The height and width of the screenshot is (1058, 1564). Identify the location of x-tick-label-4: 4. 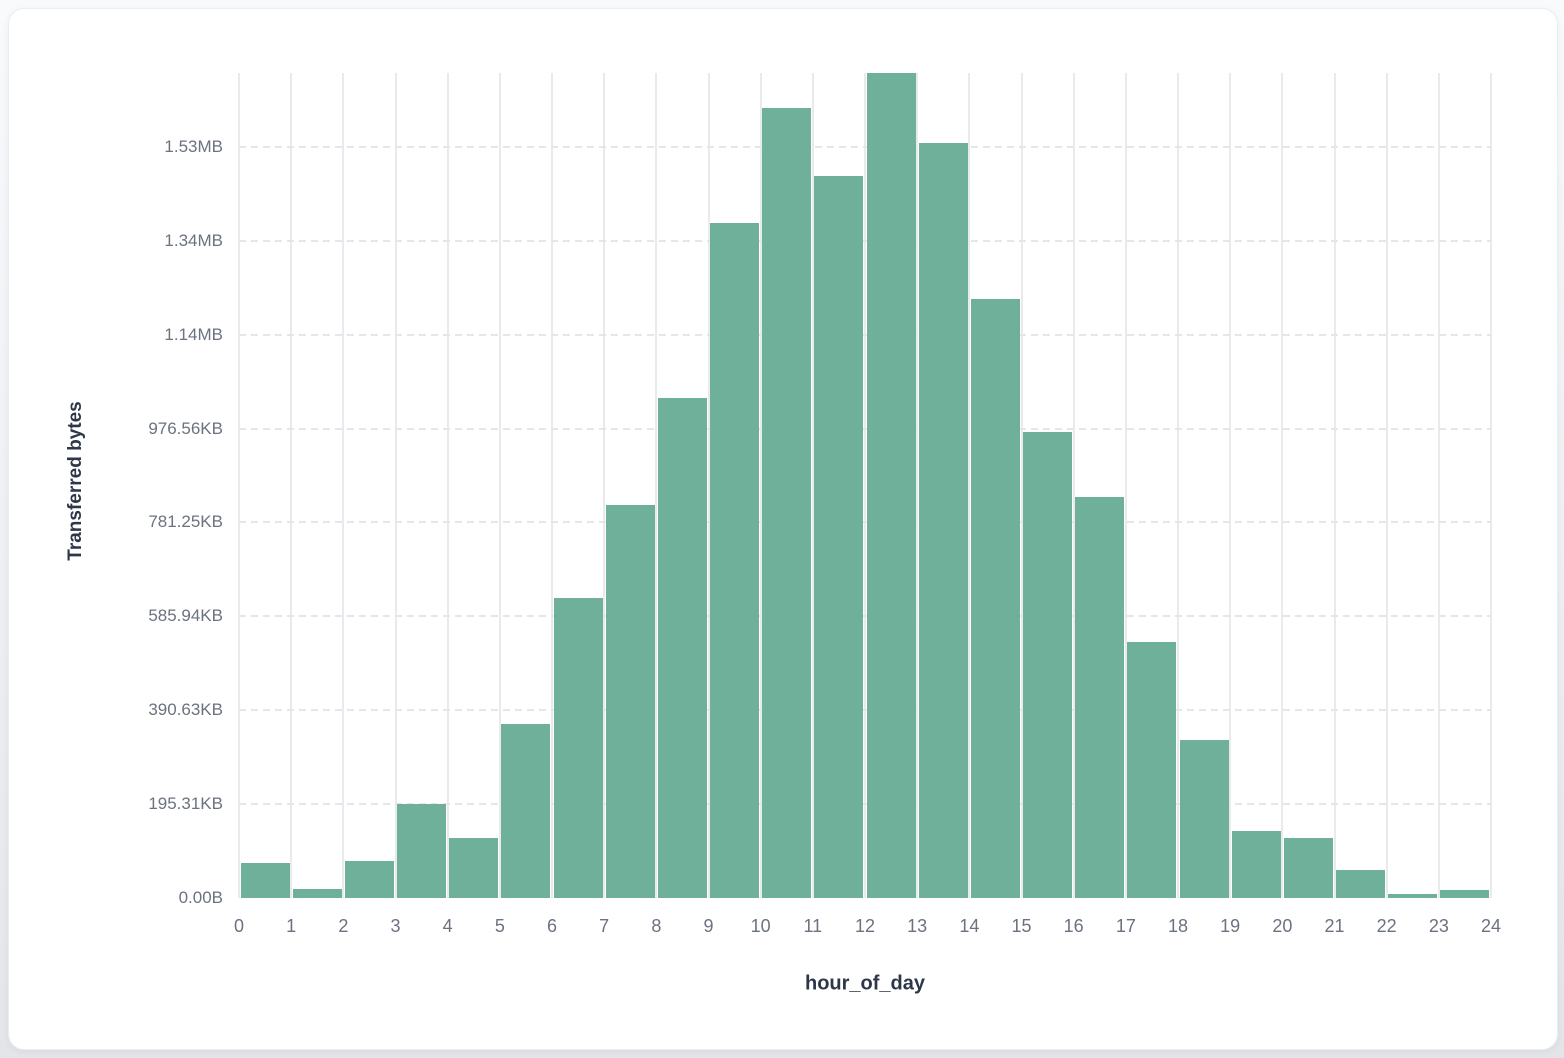
(447, 926).